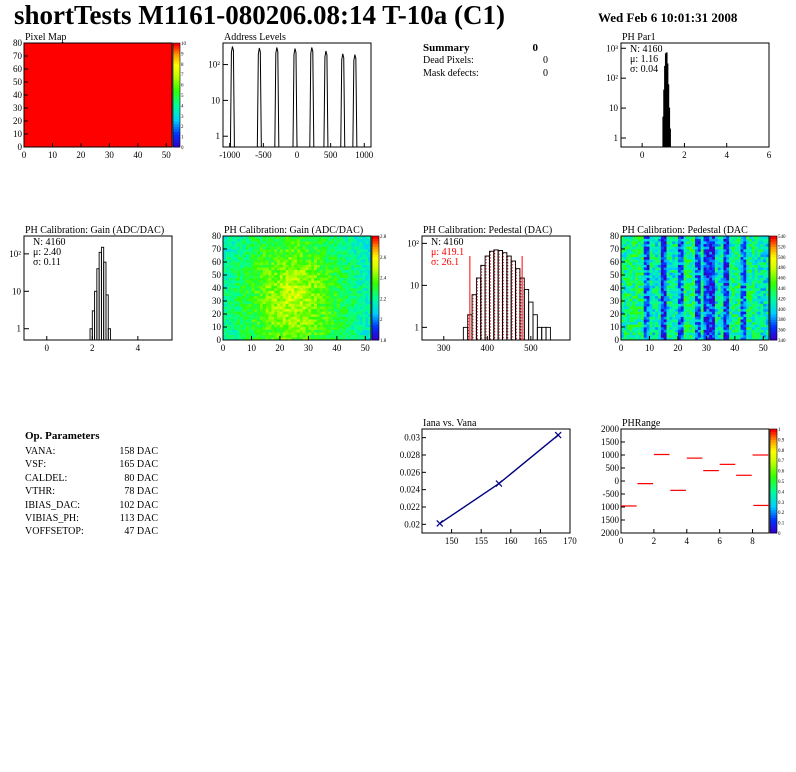 The image size is (796, 772). What do you see at coordinates (781, 503) in the screenshot?
I see `z-tick-label: 0.3` at bounding box center [781, 503].